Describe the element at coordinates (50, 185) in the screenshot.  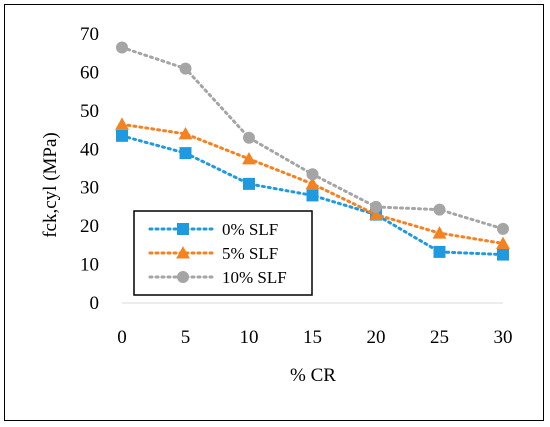
I see `y-axis-label: fck,cyl (MPa)` at that location.